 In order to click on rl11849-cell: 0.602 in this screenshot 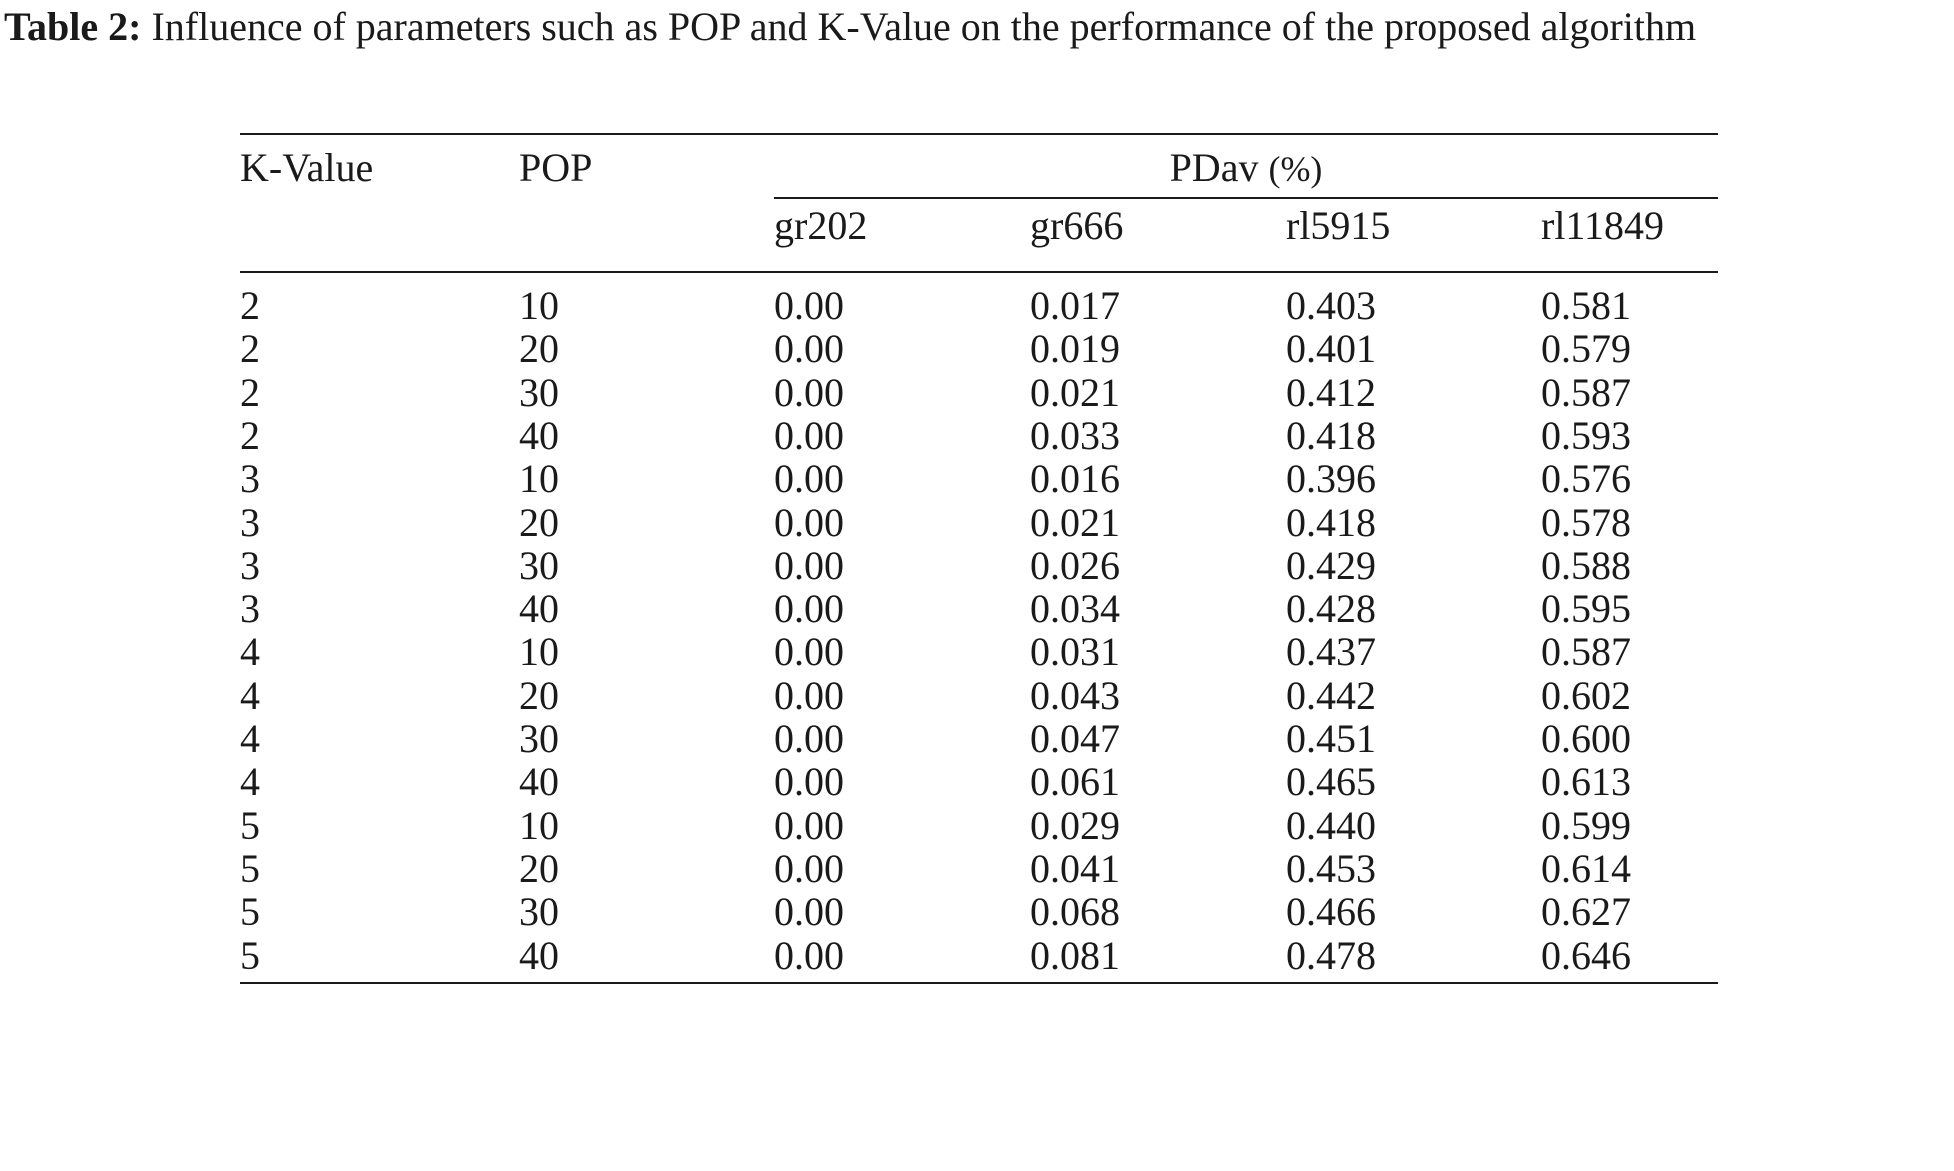, I will do `click(1586, 695)`.